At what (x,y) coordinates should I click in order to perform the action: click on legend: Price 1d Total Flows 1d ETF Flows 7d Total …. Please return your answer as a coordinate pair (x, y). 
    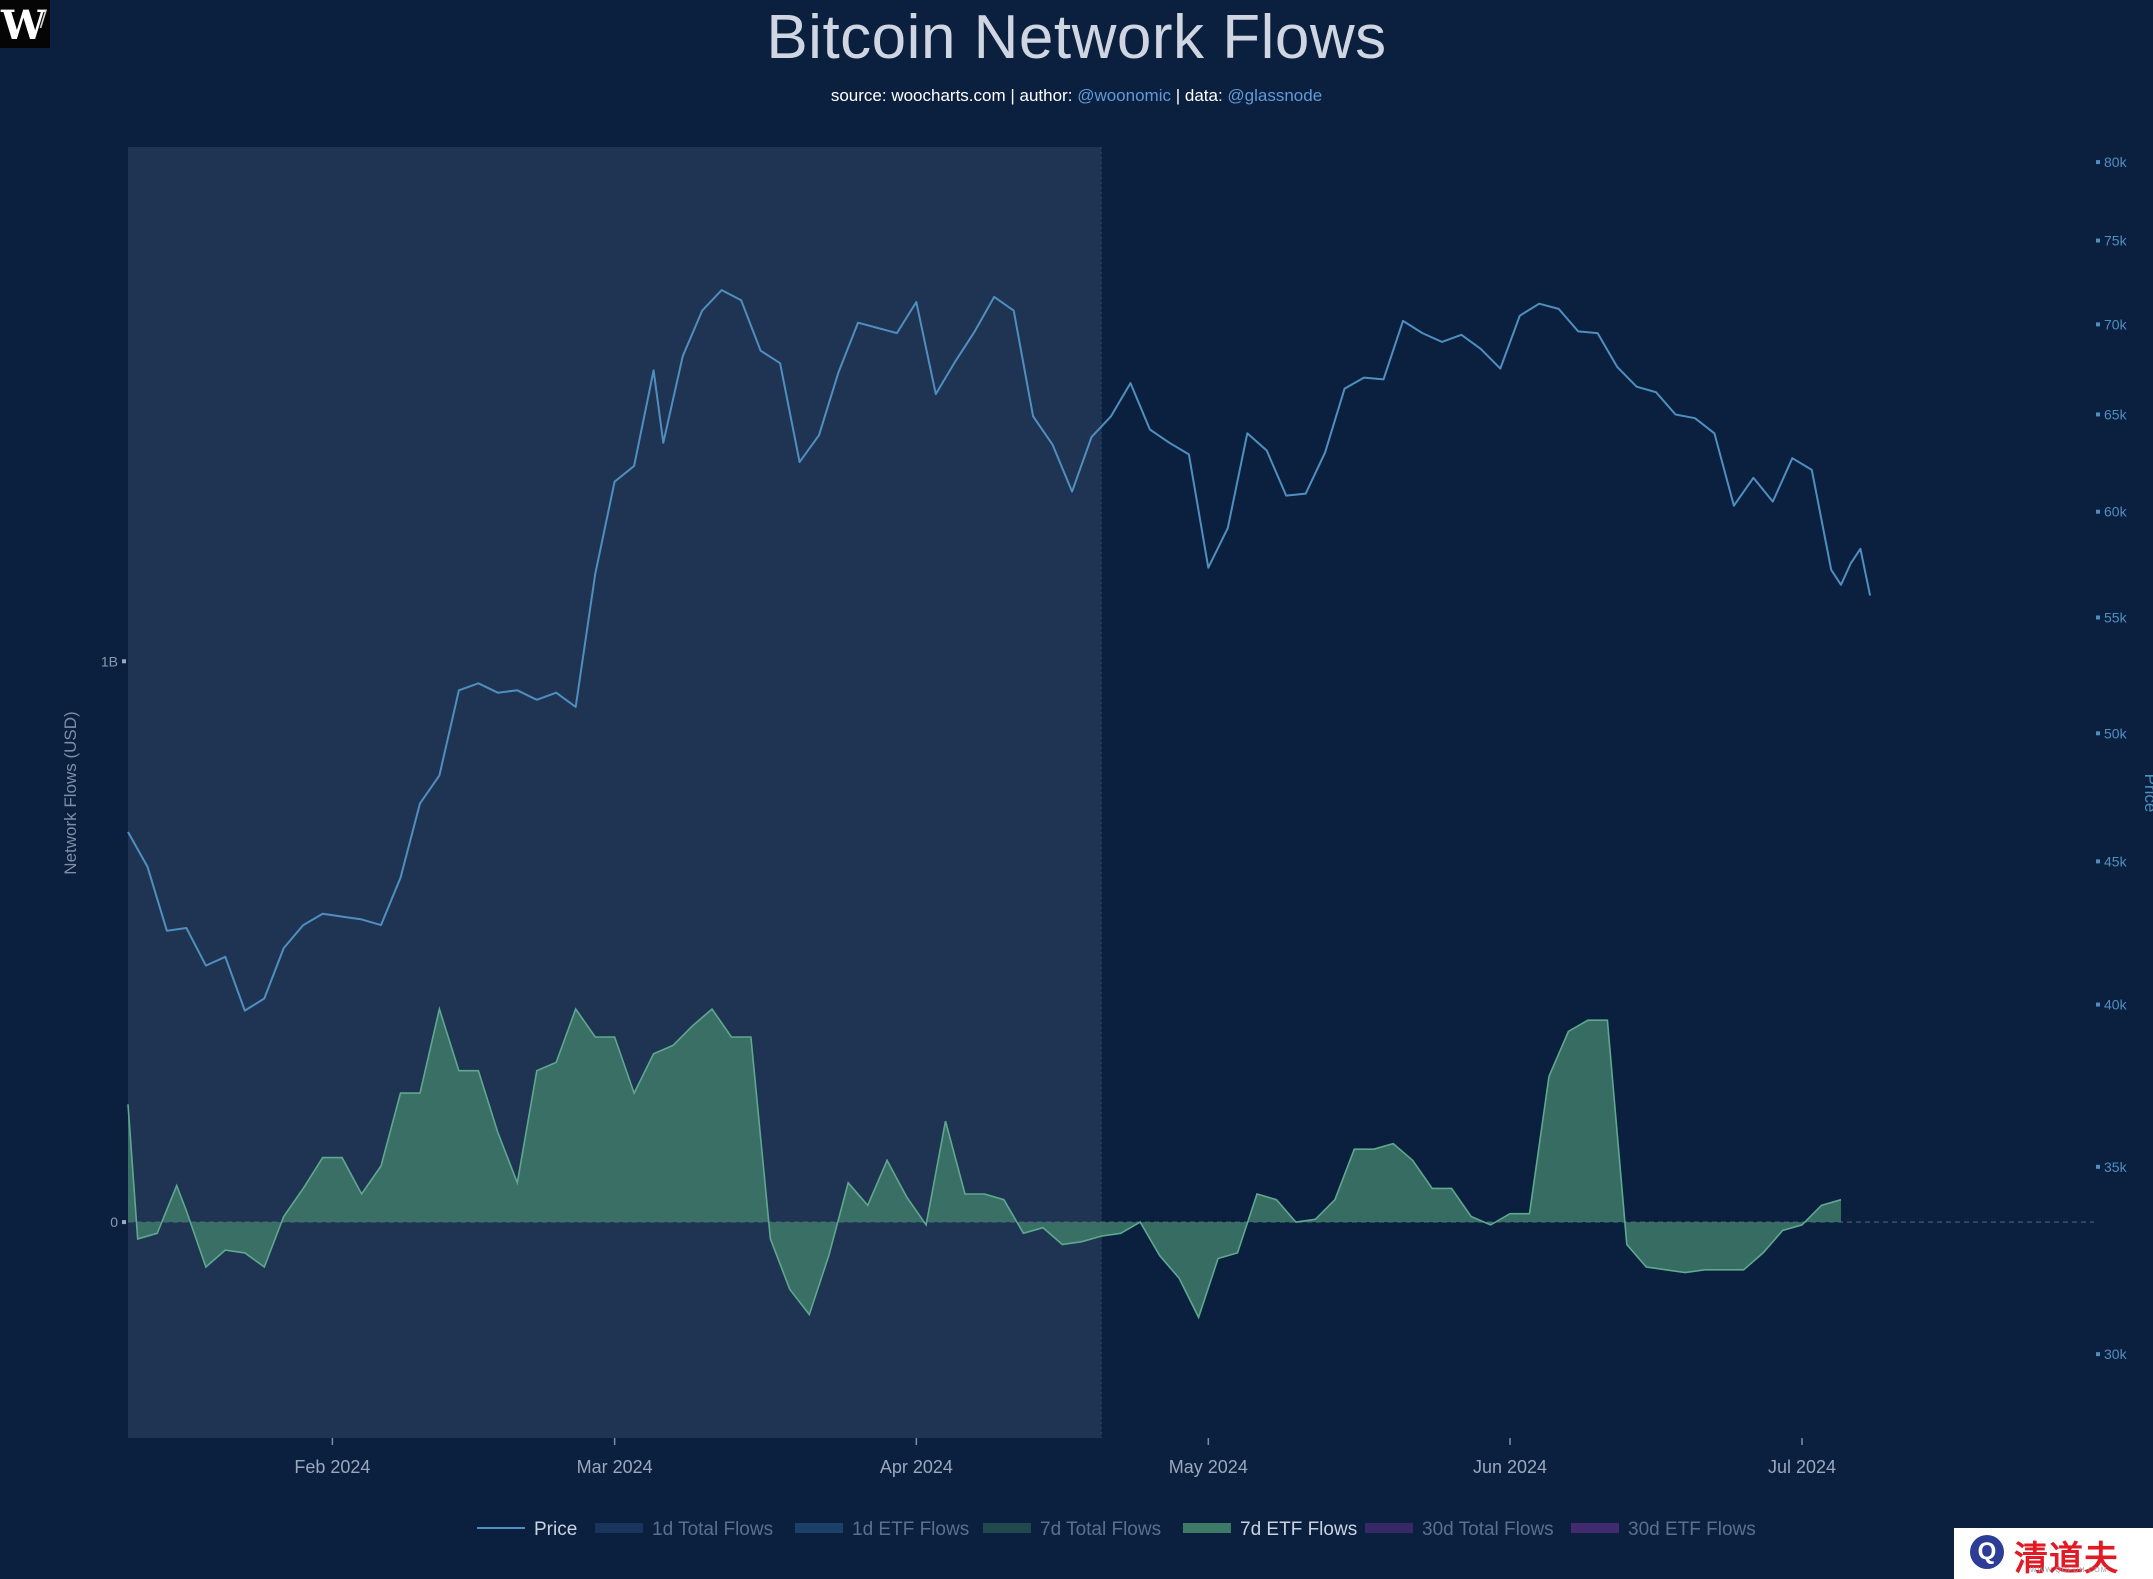
    Looking at the image, I should click on (1116, 1529).